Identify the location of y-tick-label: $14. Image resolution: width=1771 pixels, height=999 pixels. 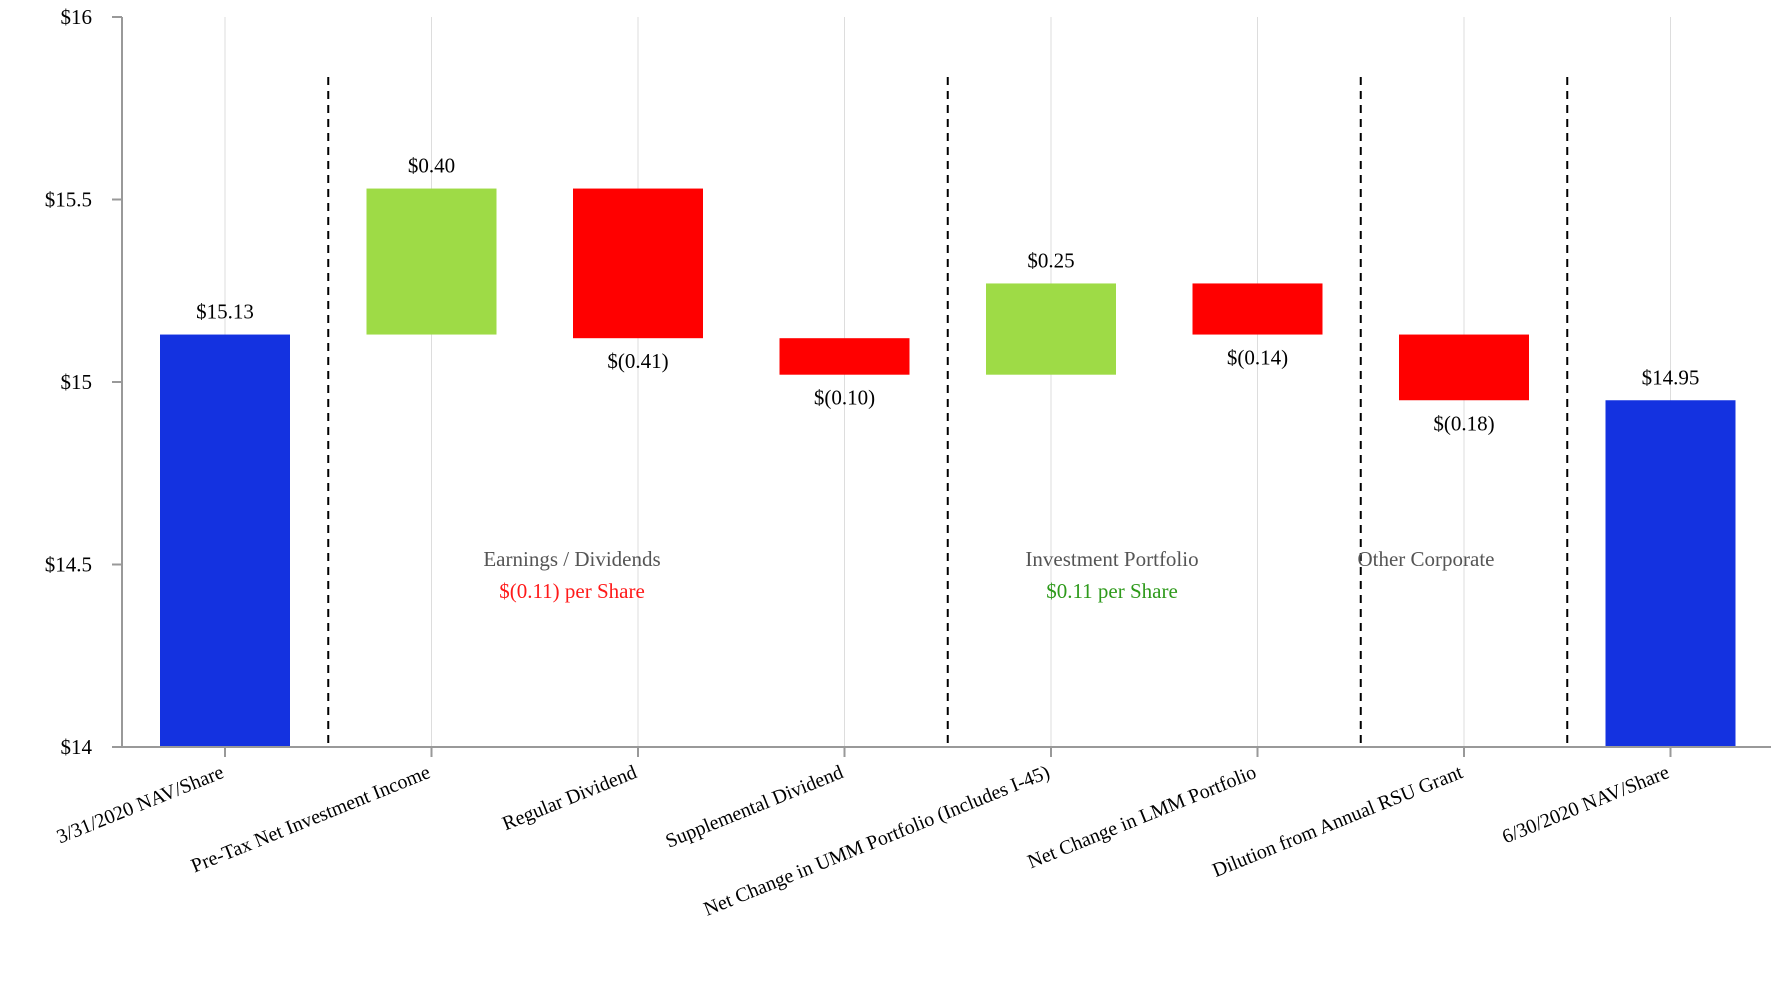
(77, 747).